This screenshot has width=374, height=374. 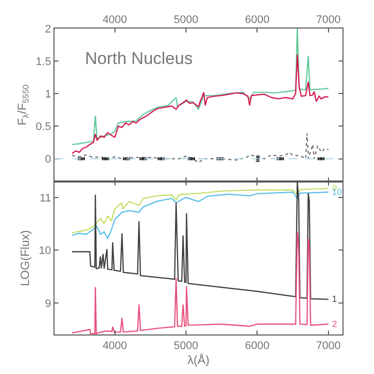 What do you see at coordinates (46, 198) in the screenshot?
I see `y-tick-label: 11` at bounding box center [46, 198].